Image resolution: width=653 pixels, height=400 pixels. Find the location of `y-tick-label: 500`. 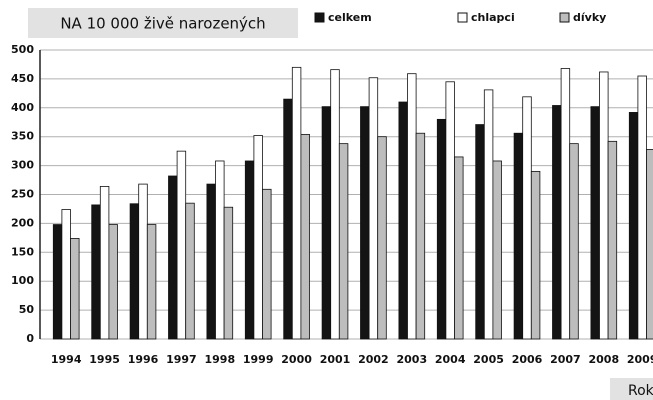

y-tick-label: 500 is located at coordinates (22, 49).